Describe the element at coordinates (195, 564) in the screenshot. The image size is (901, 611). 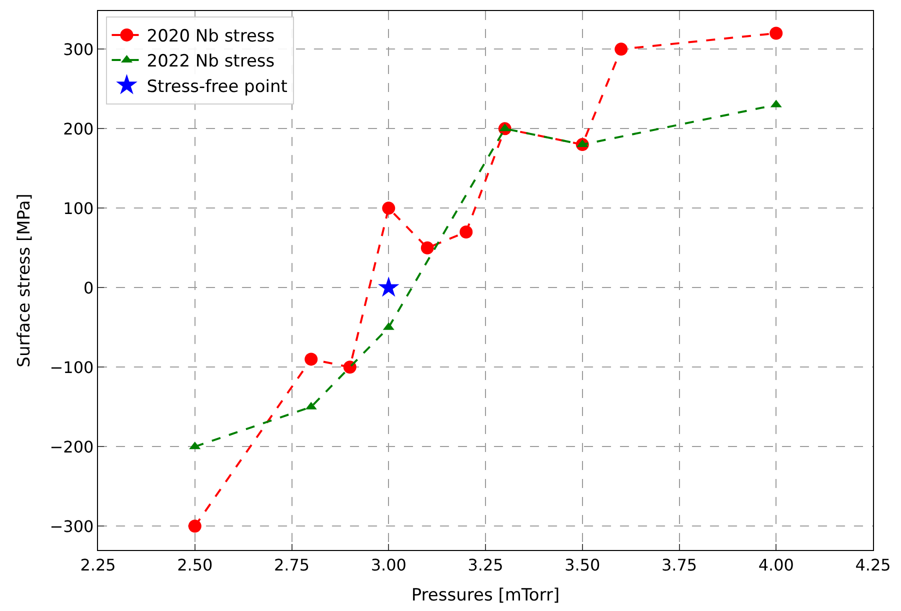
I see `x-tick-label: 2.50` at that location.